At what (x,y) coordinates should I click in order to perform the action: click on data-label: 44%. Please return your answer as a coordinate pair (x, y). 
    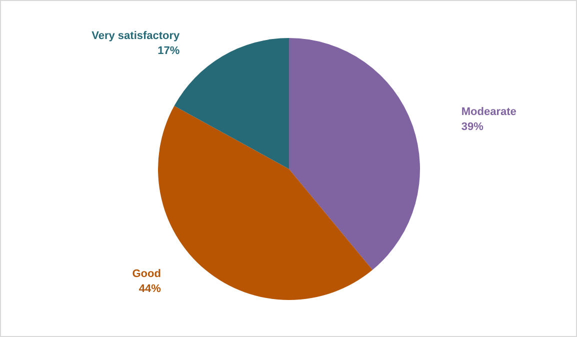
    Looking at the image, I should click on (150, 288).